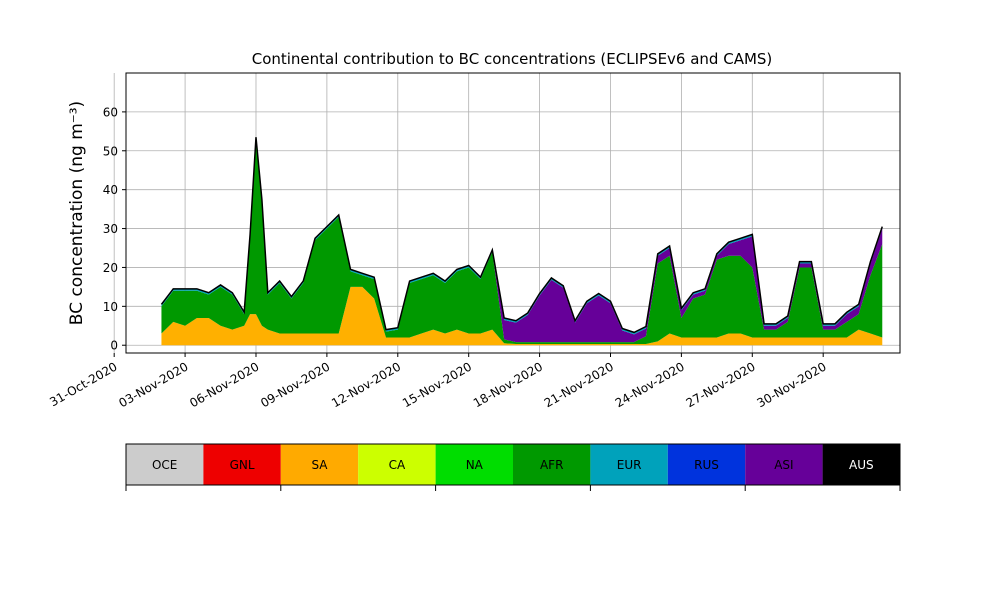 Image resolution: width=1000 pixels, height=600 pixels. Describe the element at coordinates (579, 384) in the screenshot. I see `x-tick-label: 21-Nov-2020` at that location.